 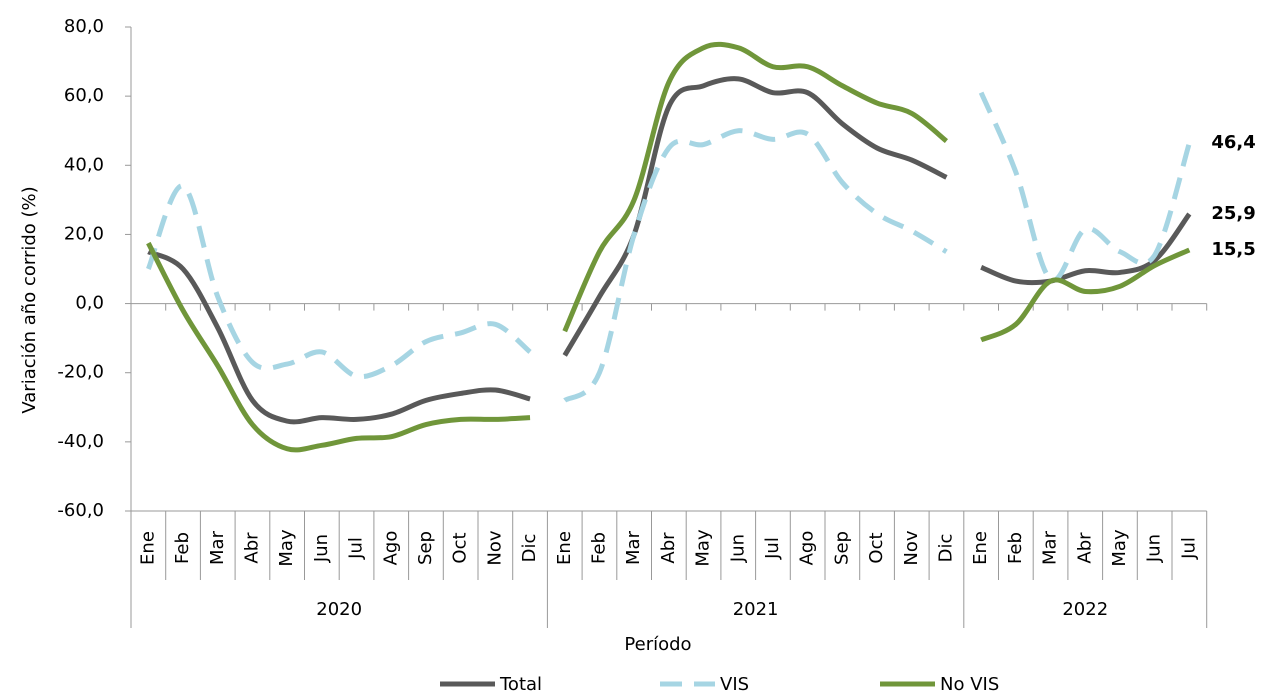 What do you see at coordinates (84, 26) in the screenshot?
I see `y-tick-label: 80,0` at bounding box center [84, 26].